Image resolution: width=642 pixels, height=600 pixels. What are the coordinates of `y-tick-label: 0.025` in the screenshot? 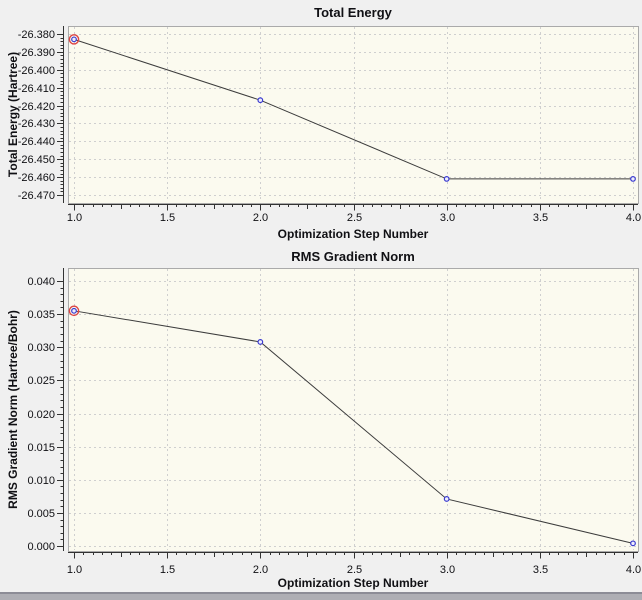 It's located at (41, 381).